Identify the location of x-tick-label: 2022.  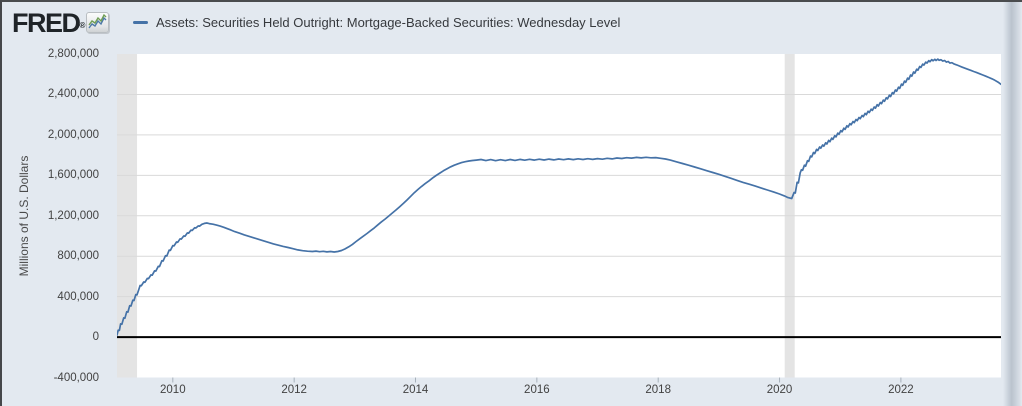
(901, 390).